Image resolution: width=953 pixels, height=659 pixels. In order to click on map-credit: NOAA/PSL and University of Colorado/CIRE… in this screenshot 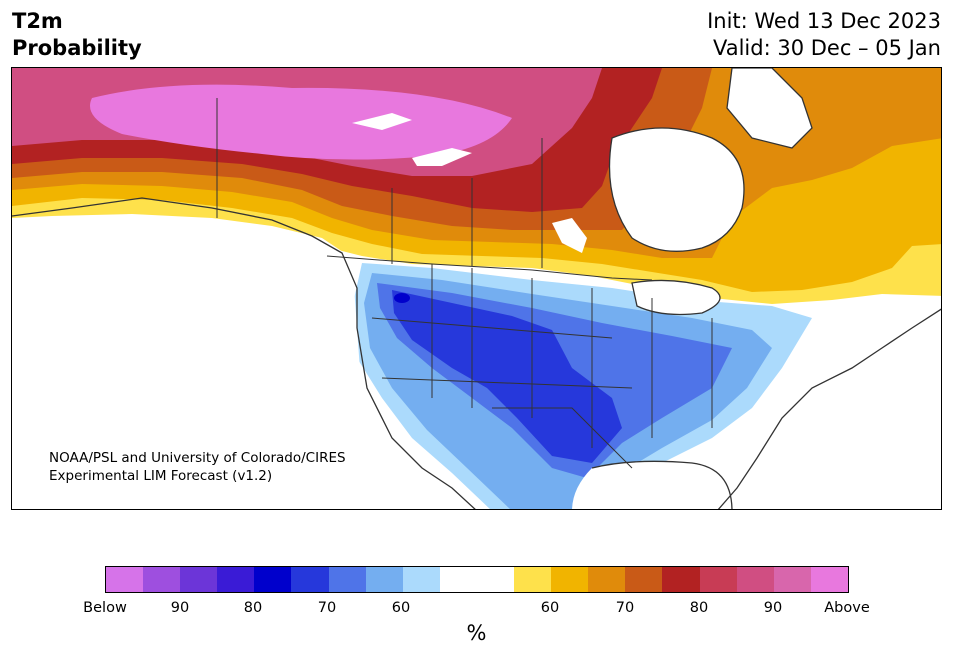, I will do `click(197, 467)`.